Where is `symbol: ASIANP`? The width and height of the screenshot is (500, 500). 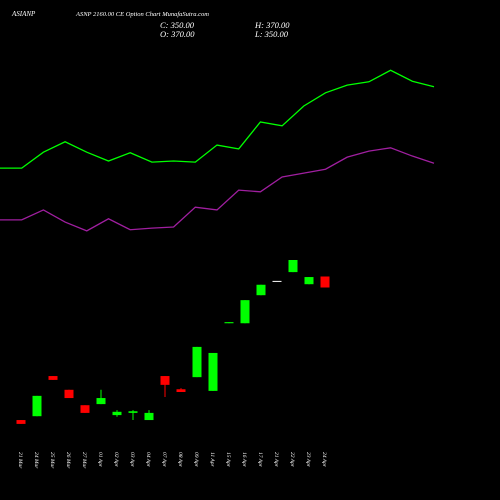 symbol: ASIANP is located at coordinates (23, 14).